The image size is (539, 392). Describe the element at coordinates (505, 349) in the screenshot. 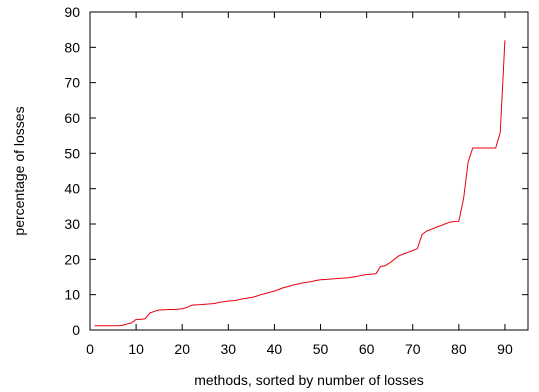

I see `x-tick-label: 90` at that location.